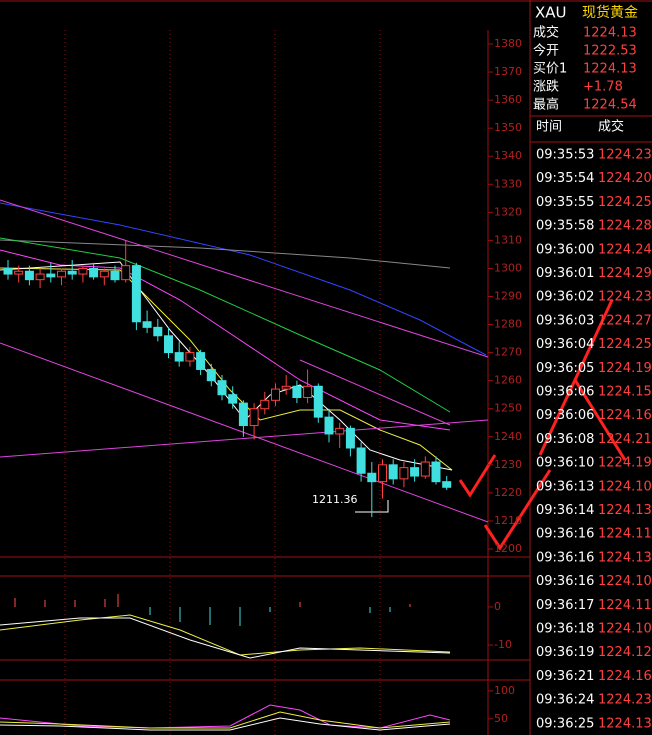 This screenshot has width=652, height=735. What do you see at coordinates (565, 723) in the screenshot?
I see `trade-time: 09:36:25` at bounding box center [565, 723].